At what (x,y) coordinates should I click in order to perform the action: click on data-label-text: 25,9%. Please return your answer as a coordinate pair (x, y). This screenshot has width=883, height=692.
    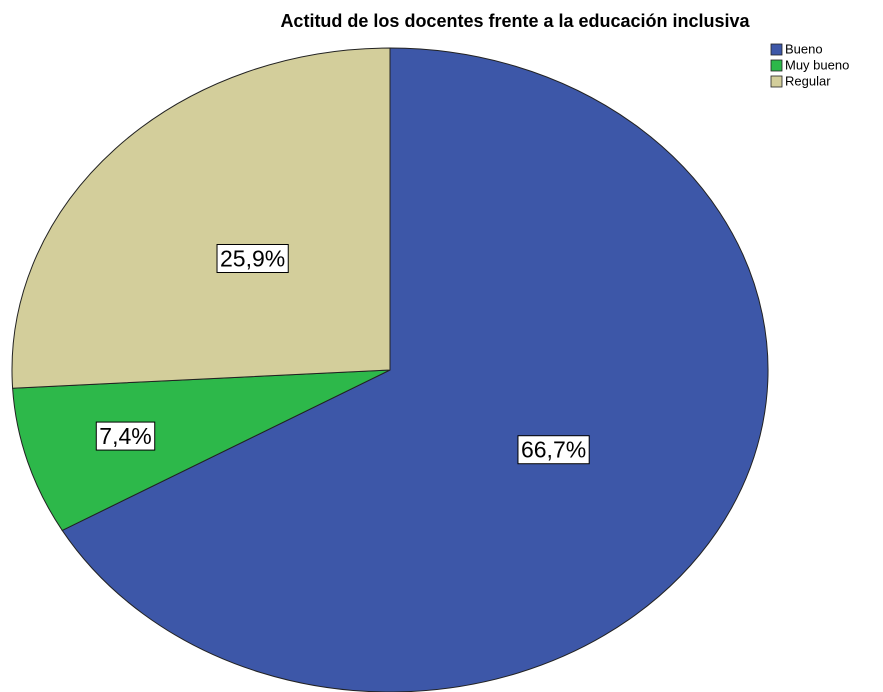
    Looking at the image, I should click on (252, 258).